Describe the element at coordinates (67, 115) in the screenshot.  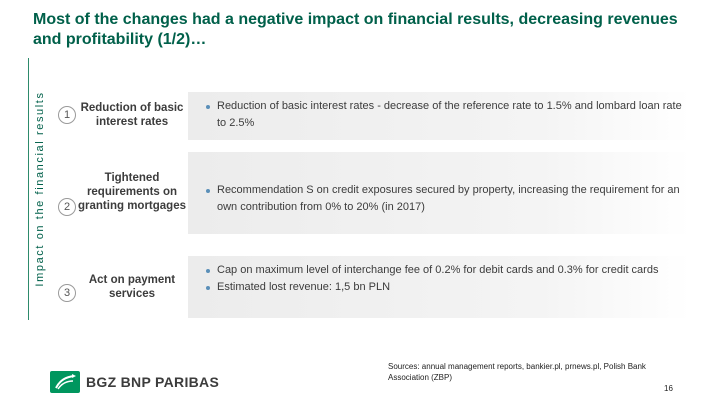
I see `row-number-badge: 1` at that location.